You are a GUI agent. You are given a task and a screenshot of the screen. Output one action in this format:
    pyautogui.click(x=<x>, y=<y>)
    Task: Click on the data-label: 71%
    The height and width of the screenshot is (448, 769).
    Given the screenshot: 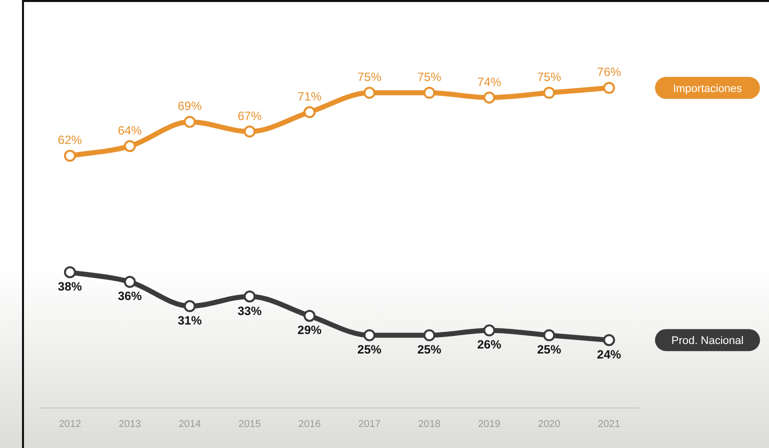 What is the action you would take?
    pyautogui.click(x=310, y=96)
    